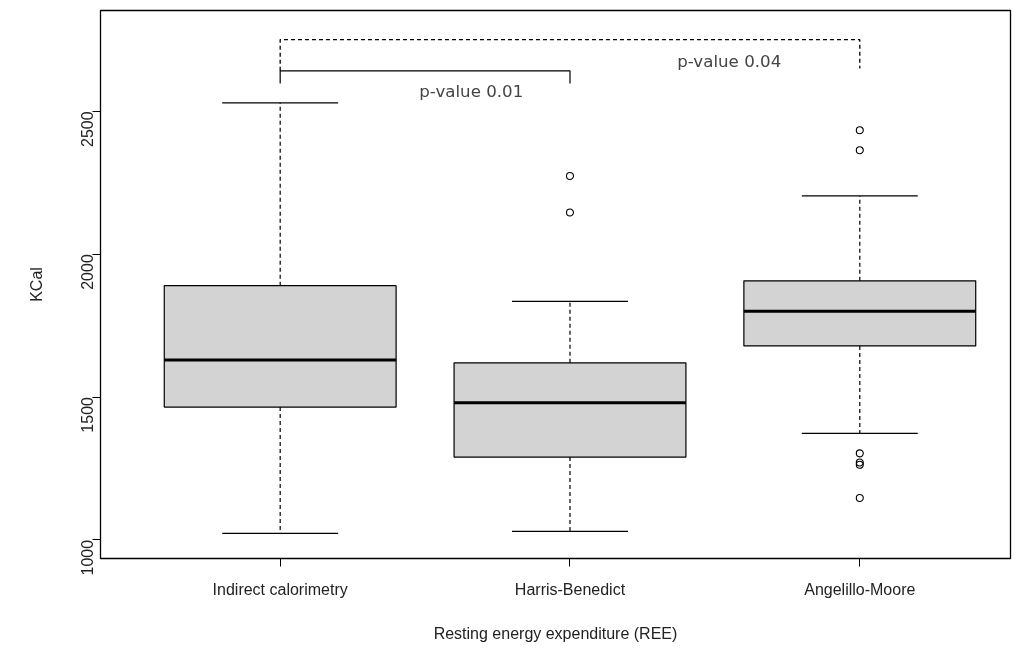 The image size is (1028, 650). I want to click on annotation: p-value 0.04, so click(729, 61).